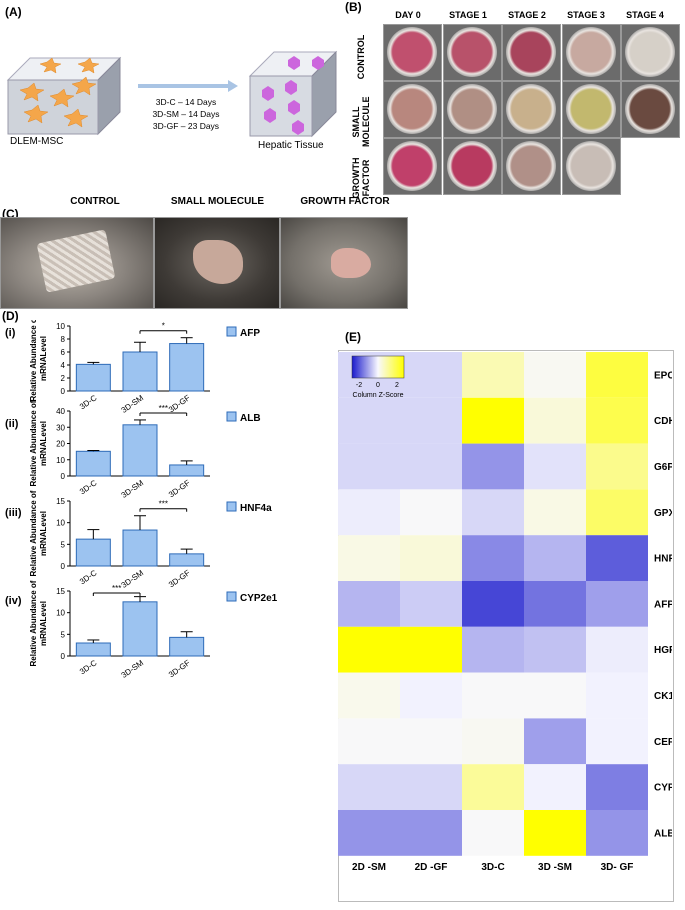 This screenshot has height=910, width=685. Describe the element at coordinates (361, 57) in the screenshot. I see `row-label-control: CONTROL` at that location.